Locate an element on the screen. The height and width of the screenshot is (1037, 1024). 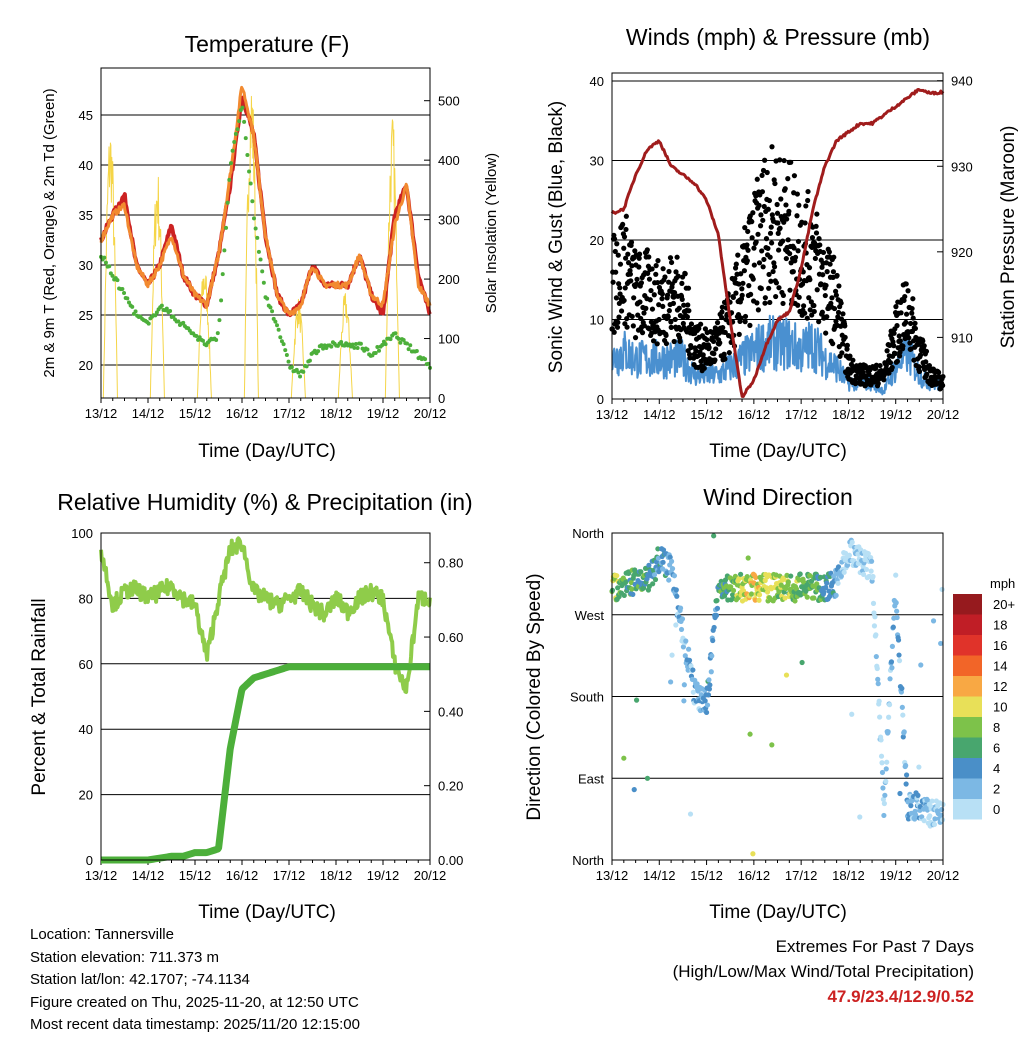
x-tick-label: 13/12 is located at coordinates (101, 875).